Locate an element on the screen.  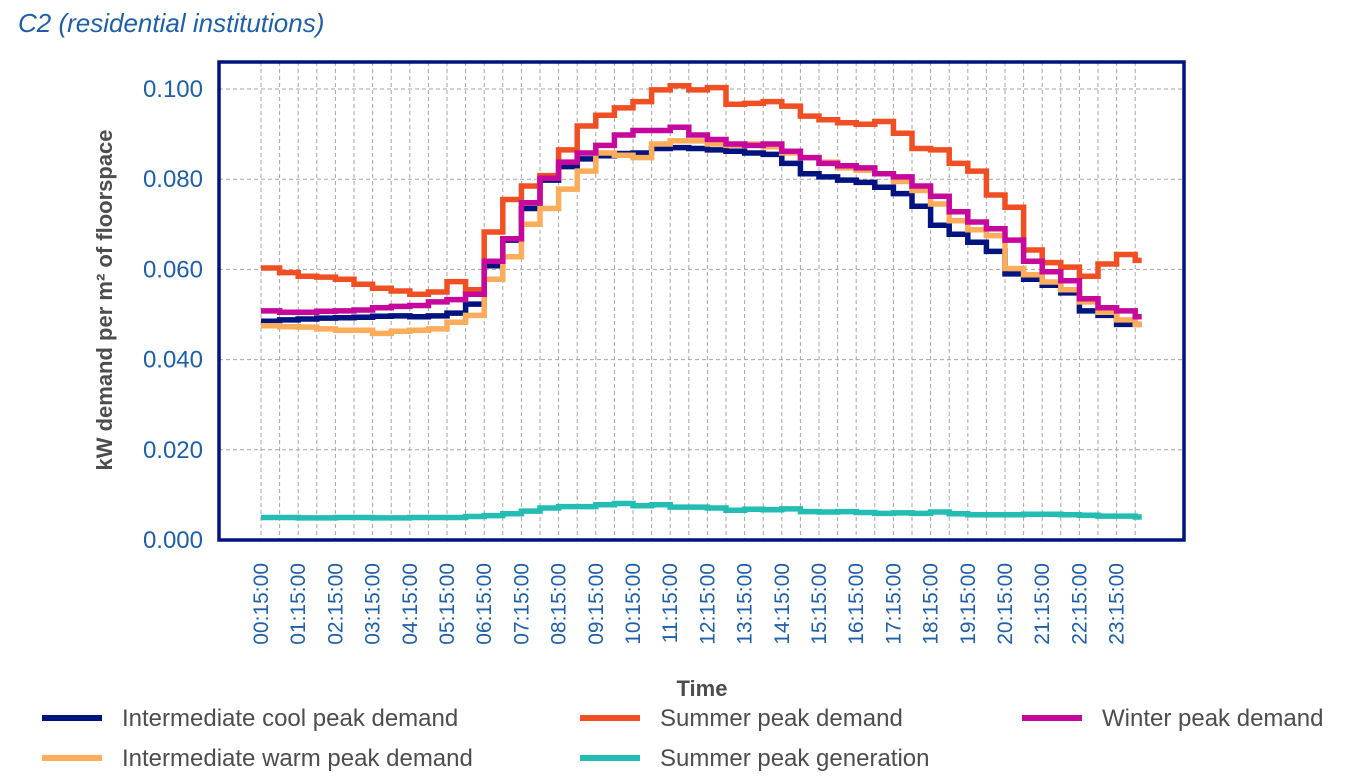
series-line is located at coordinates (701, 510).